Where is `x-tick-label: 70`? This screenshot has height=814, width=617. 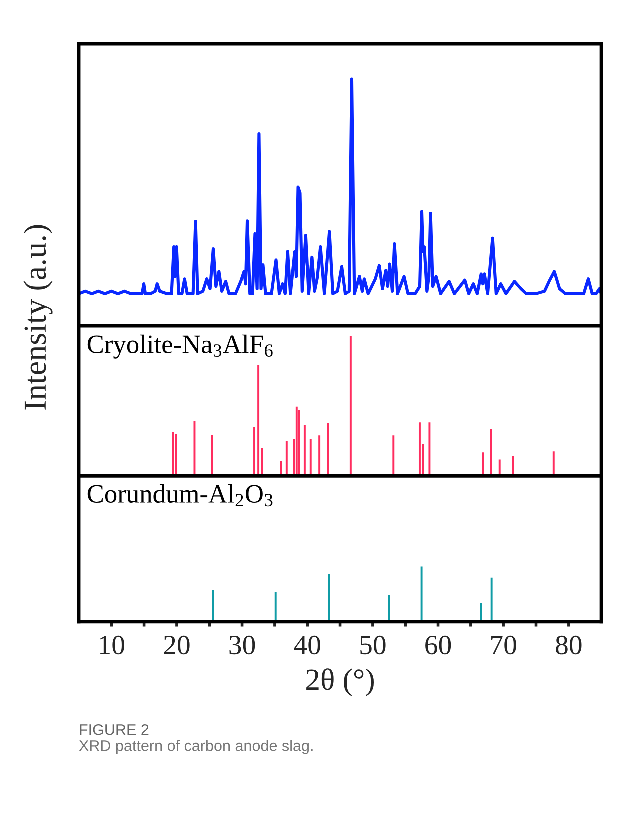
x-tick-label: 70 is located at coordinates (504, 645).